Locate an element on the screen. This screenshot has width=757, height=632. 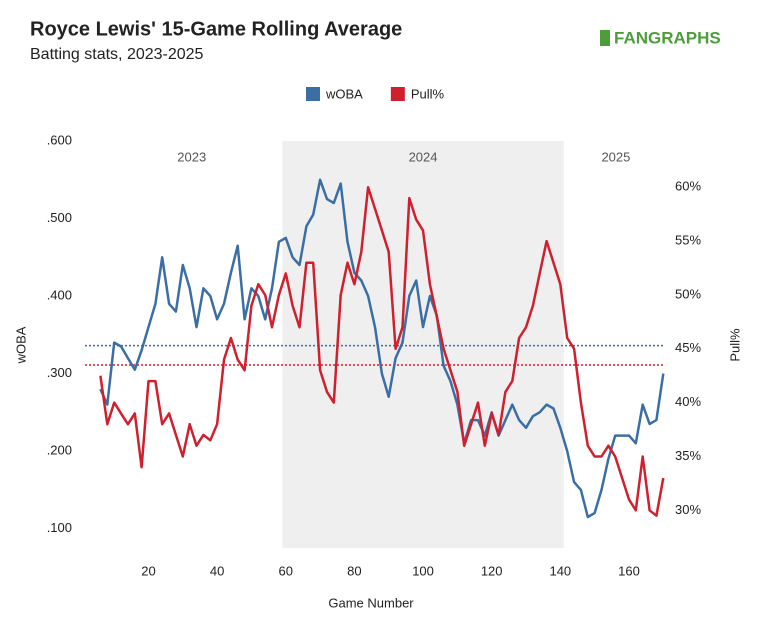
y2-tick-label: 35% is located at coordinates (688, 455).